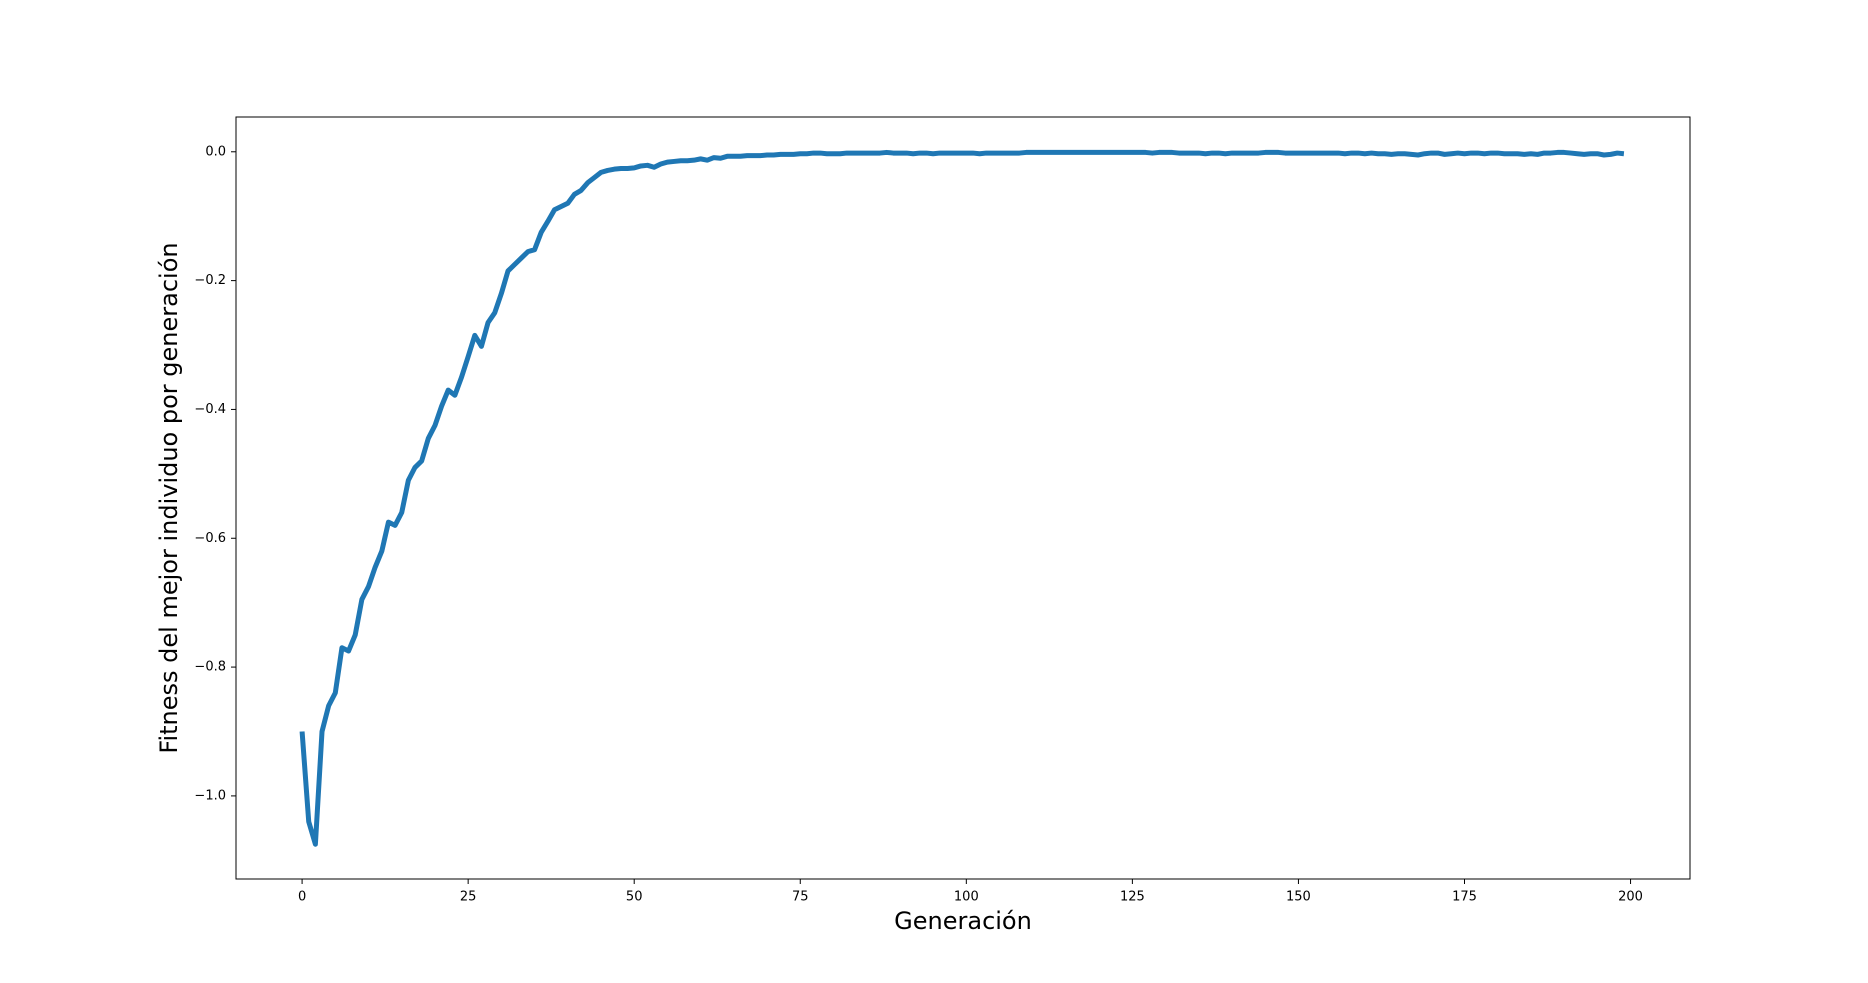 The image size is (1868, 983). I want to click on y-tick-label: 0.0, so click(215, 151).